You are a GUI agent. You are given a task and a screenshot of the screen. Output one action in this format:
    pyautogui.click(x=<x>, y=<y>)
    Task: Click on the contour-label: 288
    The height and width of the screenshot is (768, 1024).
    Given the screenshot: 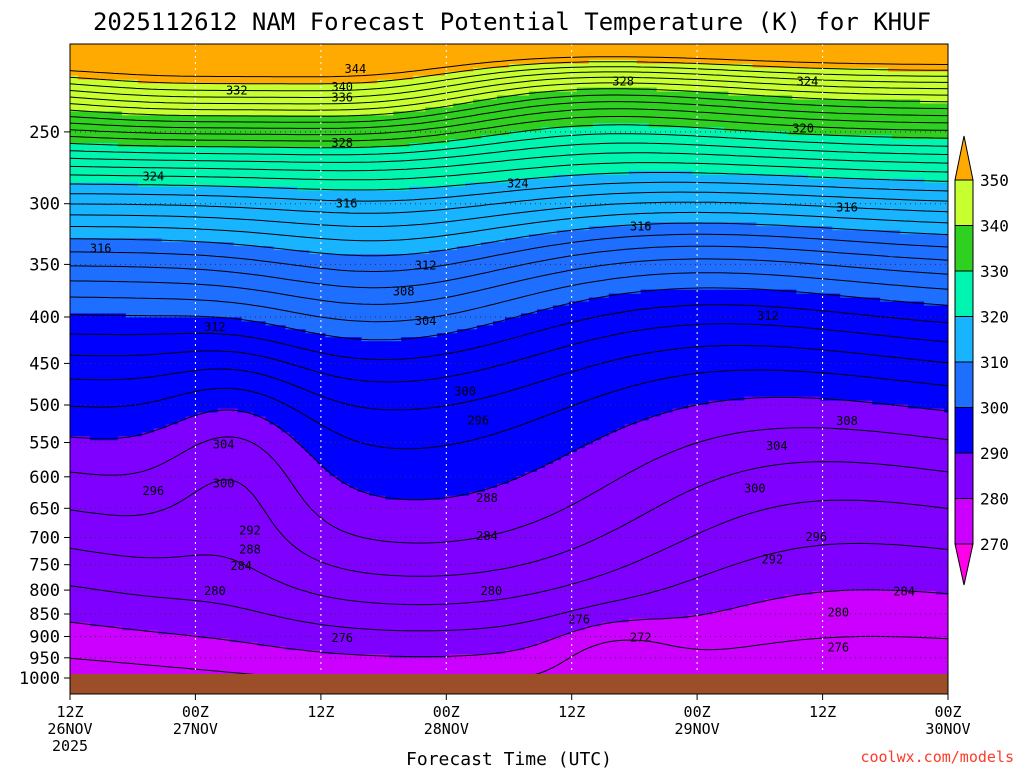 What is the action you would take?
    pyautogui.click(x=487, y=498)
    